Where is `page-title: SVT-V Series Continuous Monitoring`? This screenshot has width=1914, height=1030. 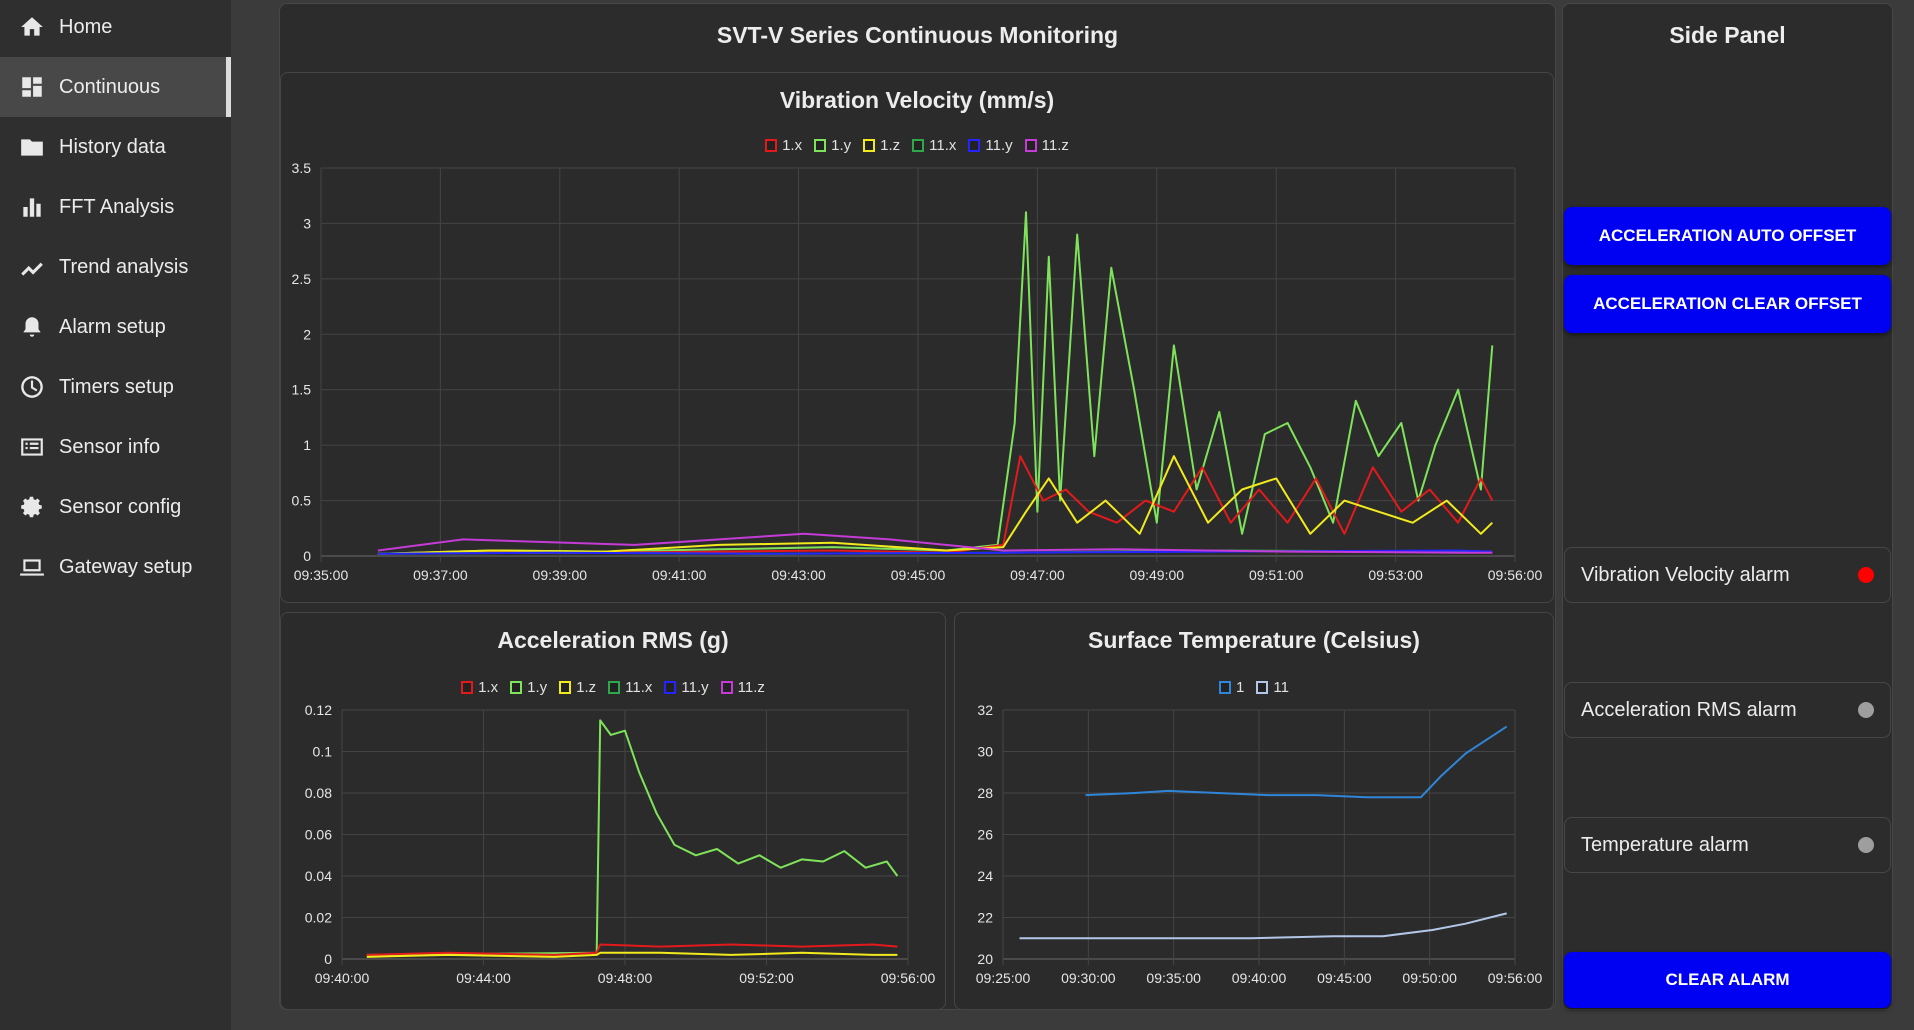
page-title: SVT-V Series Continuous Monitoring is located at coordinates (917, 35).